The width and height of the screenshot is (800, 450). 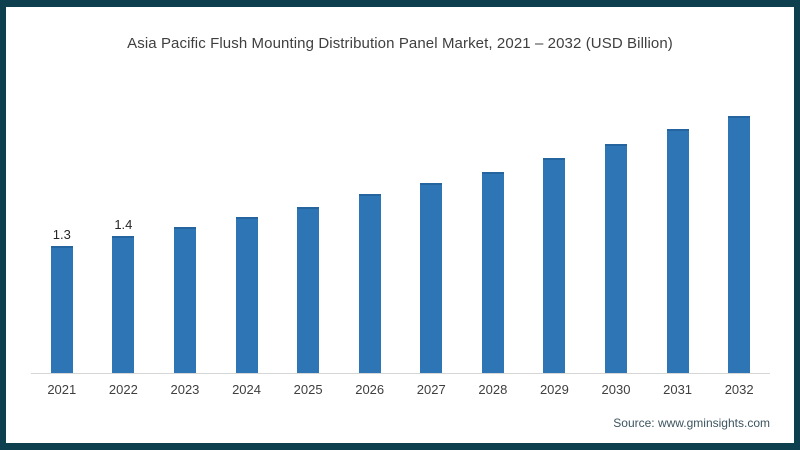 What do you see at coordinates (123, 225) in the screenshot?
I see `bar-value-label: 1.4` at bounding box center [123, 225].